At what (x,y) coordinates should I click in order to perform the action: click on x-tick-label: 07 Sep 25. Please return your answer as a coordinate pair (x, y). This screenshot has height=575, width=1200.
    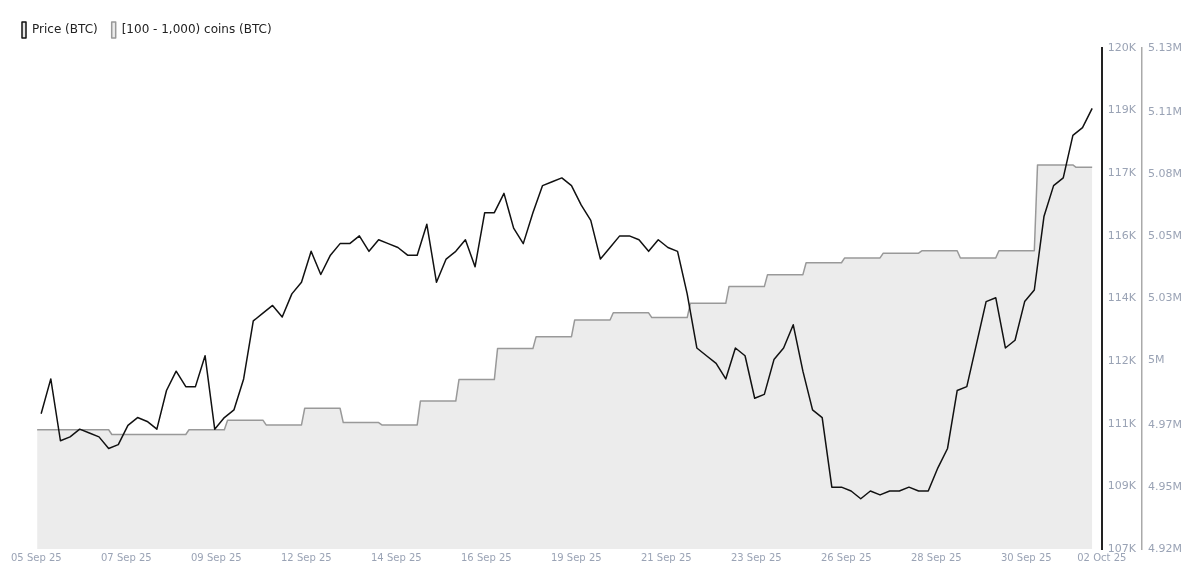
    Looking at the image, I should click on (126, 557).